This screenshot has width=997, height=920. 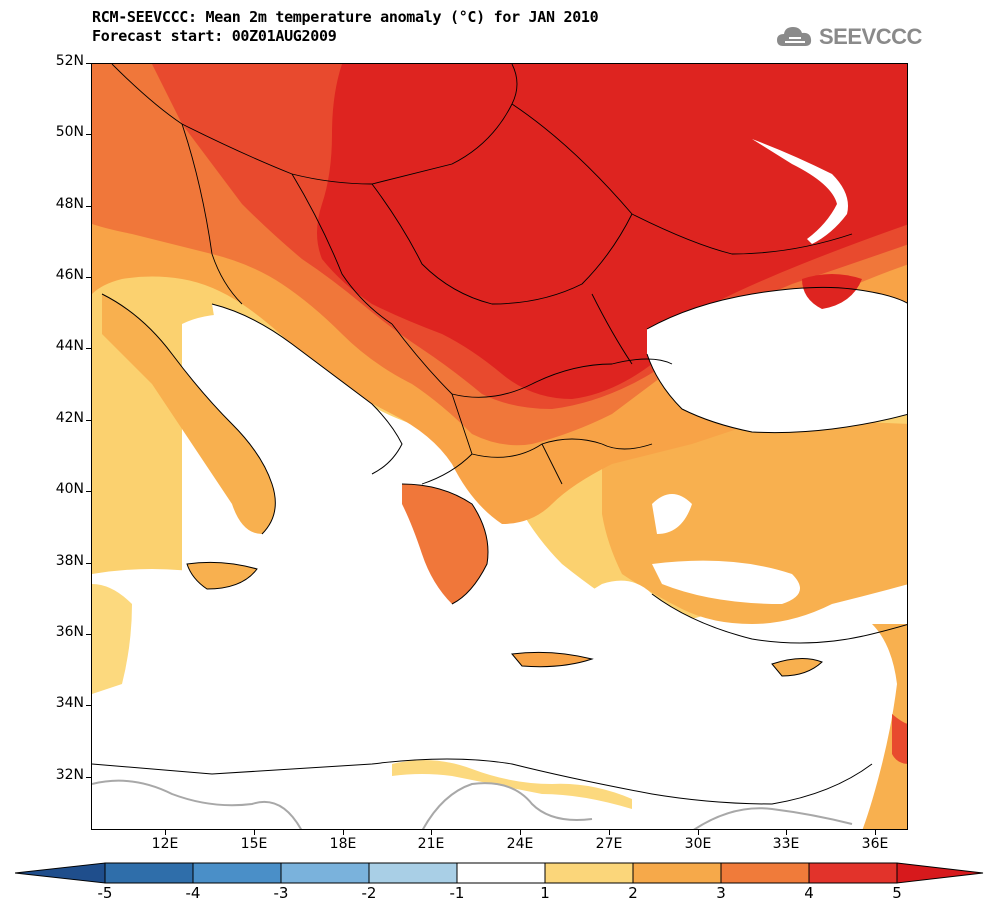 I want to click on ukraine-gap, so click(x=800, y=191).